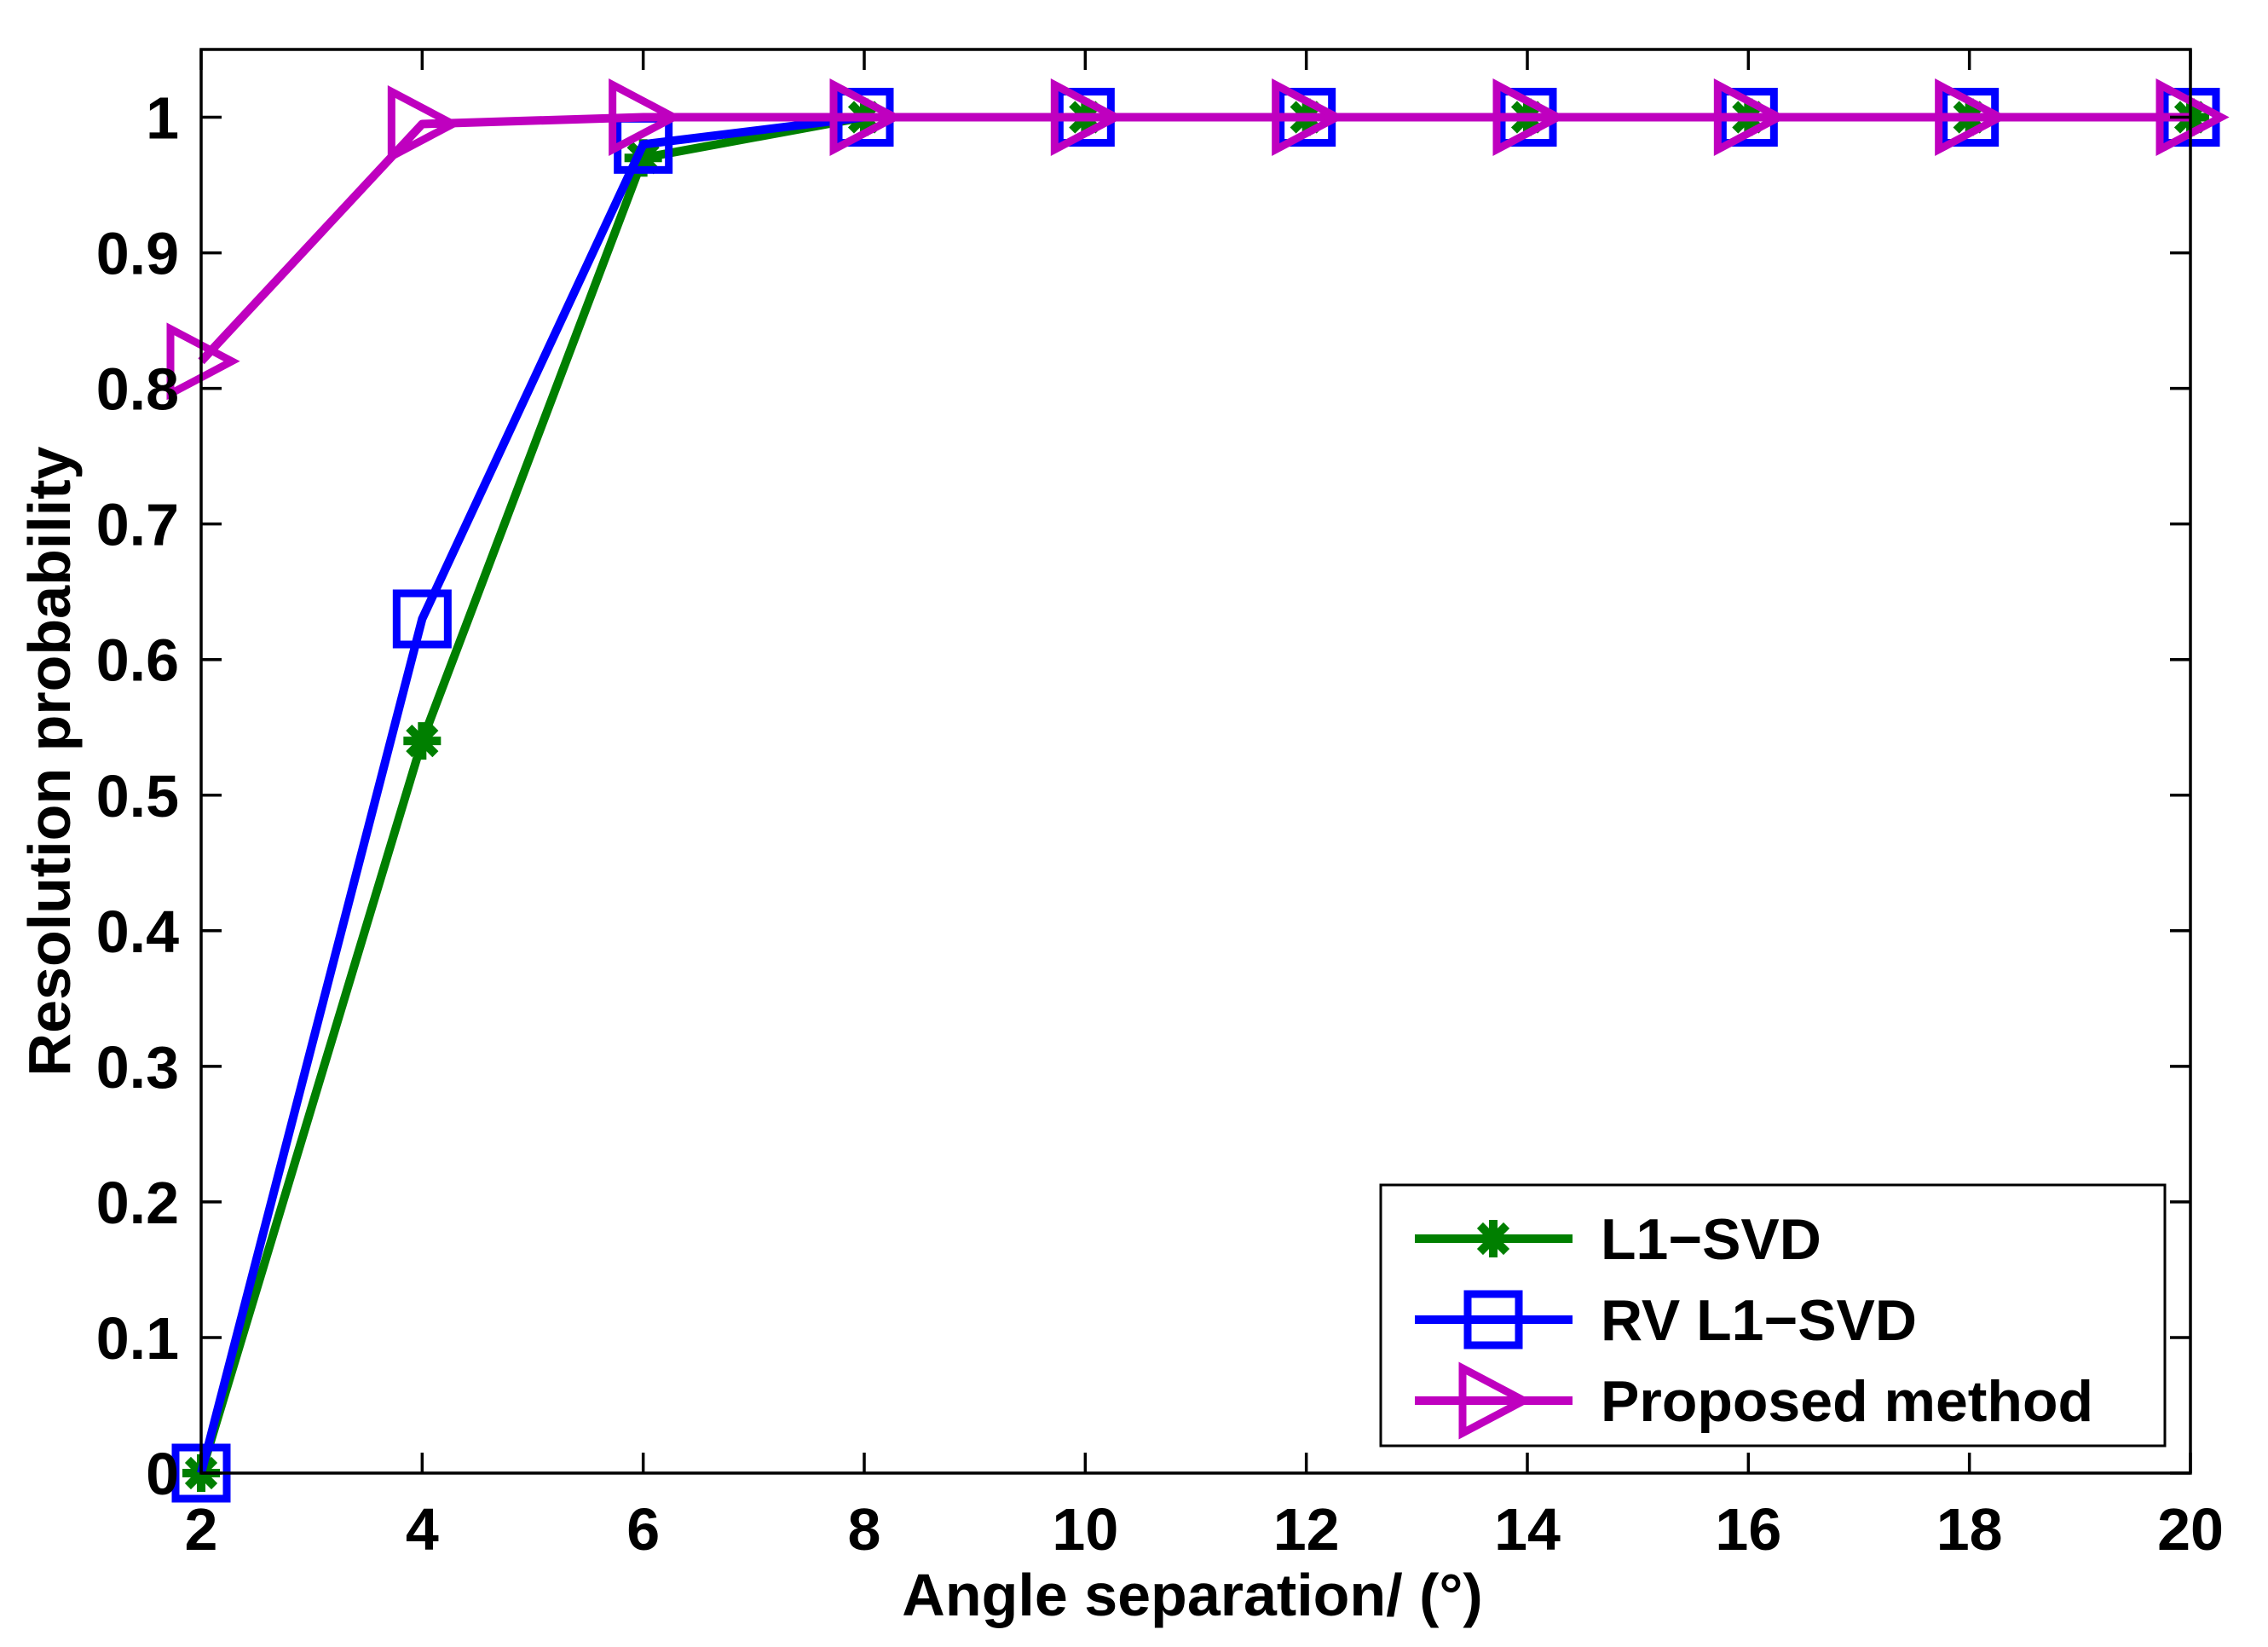  What do you see at coordinates (1194, 239) in the screenshot?
I see `series-line-proposed-method` at bounding box center [1194, 239].